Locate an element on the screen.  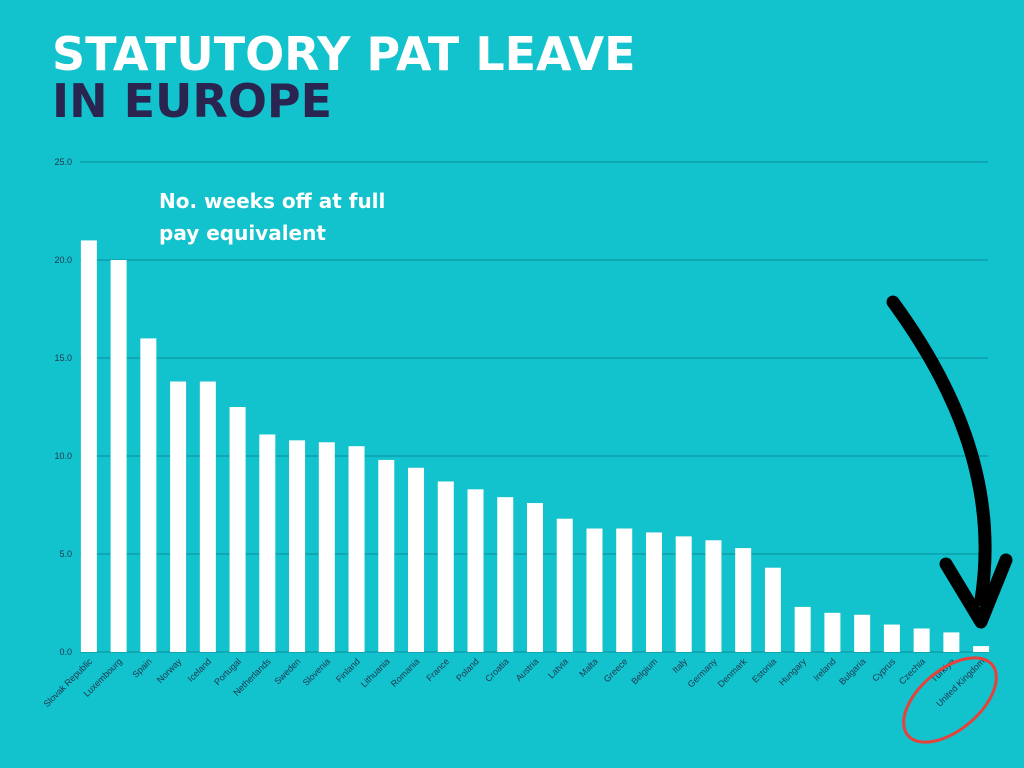
x-tick-label: France is located at coordinates (437, 669).